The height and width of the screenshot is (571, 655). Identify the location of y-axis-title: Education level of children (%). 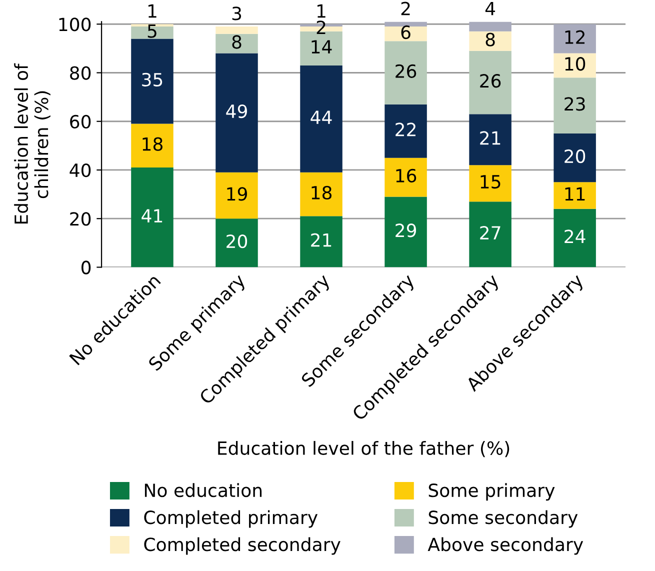
(32, 143).